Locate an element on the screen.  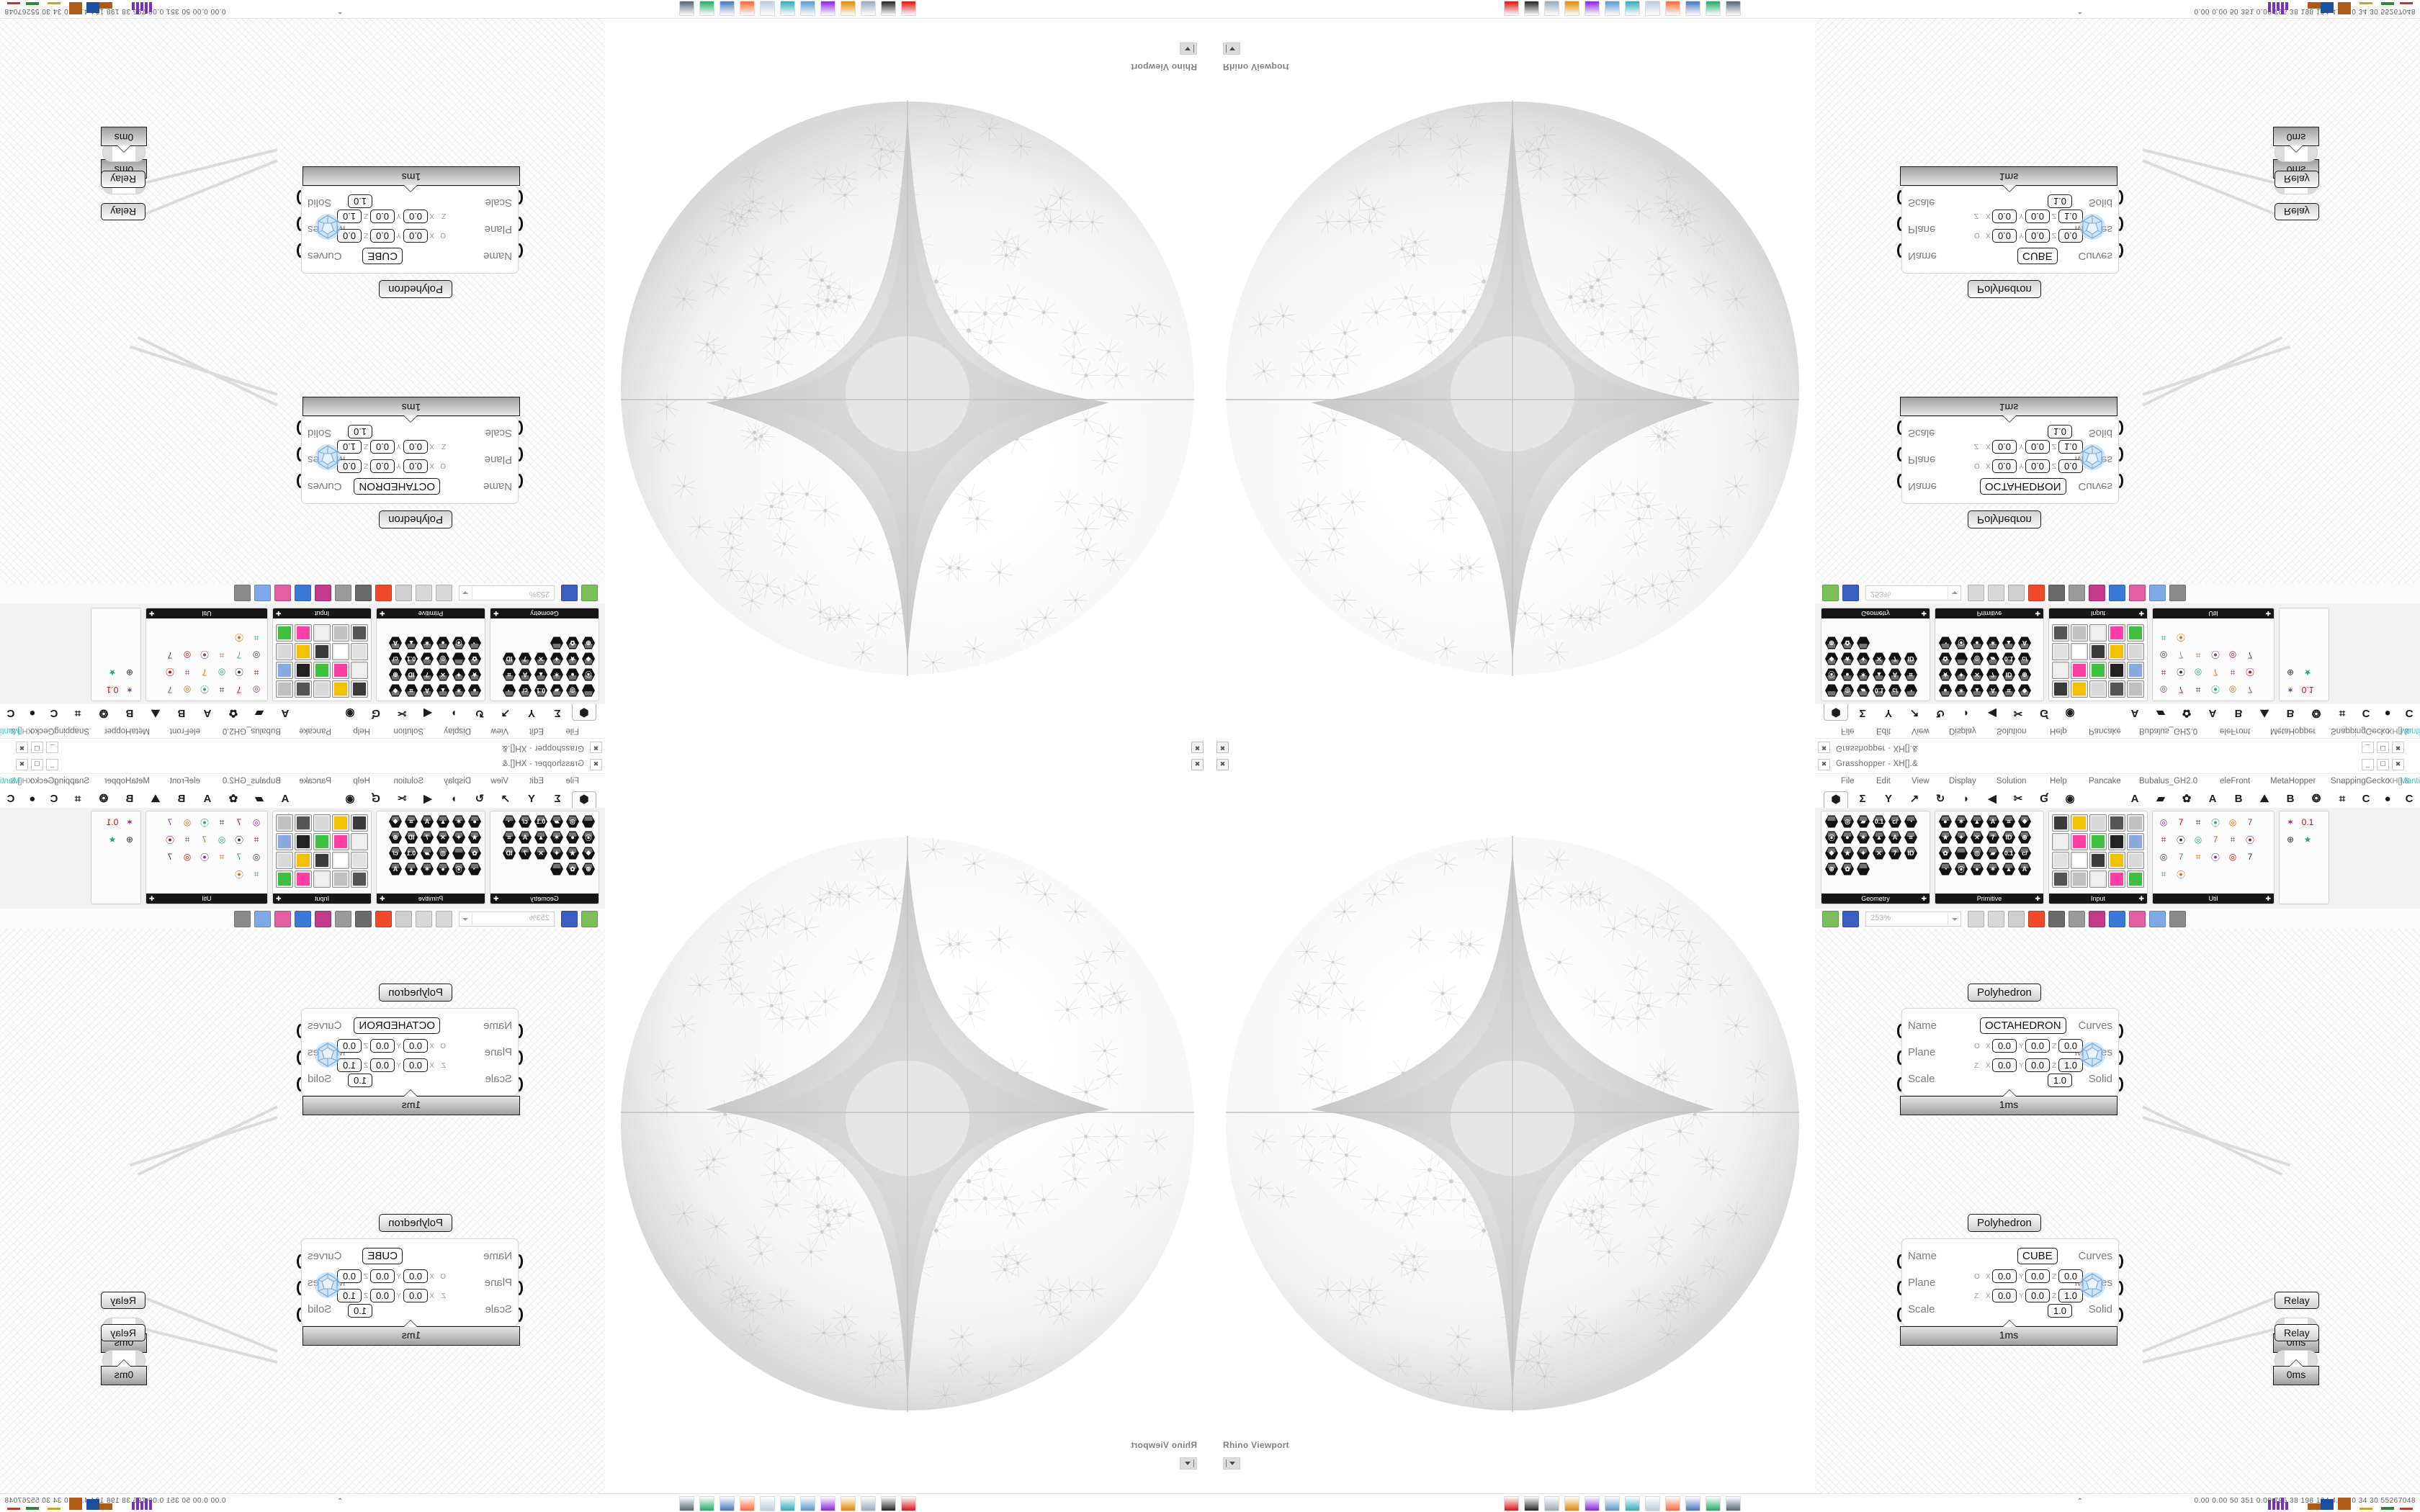
params-tab: ⬢ is located at coordinates (584, 712).